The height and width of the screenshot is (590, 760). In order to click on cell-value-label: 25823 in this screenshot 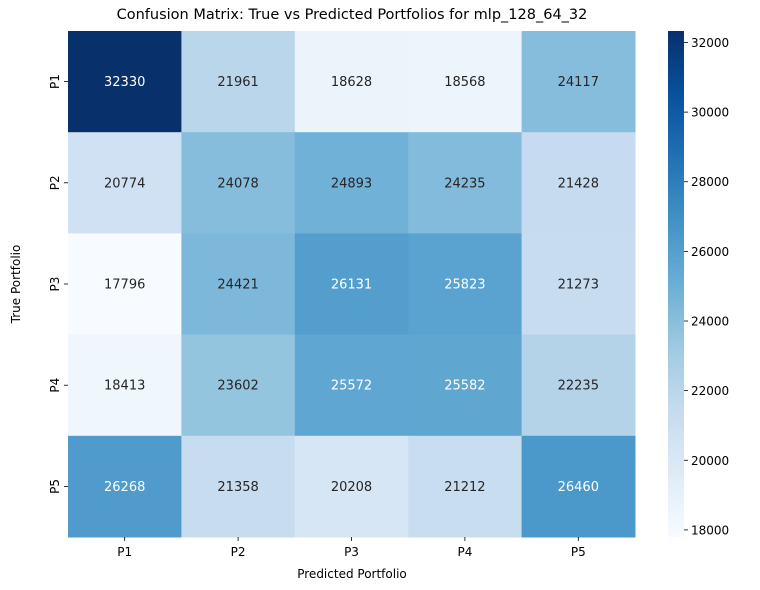, I will do `click(464, 285)`.